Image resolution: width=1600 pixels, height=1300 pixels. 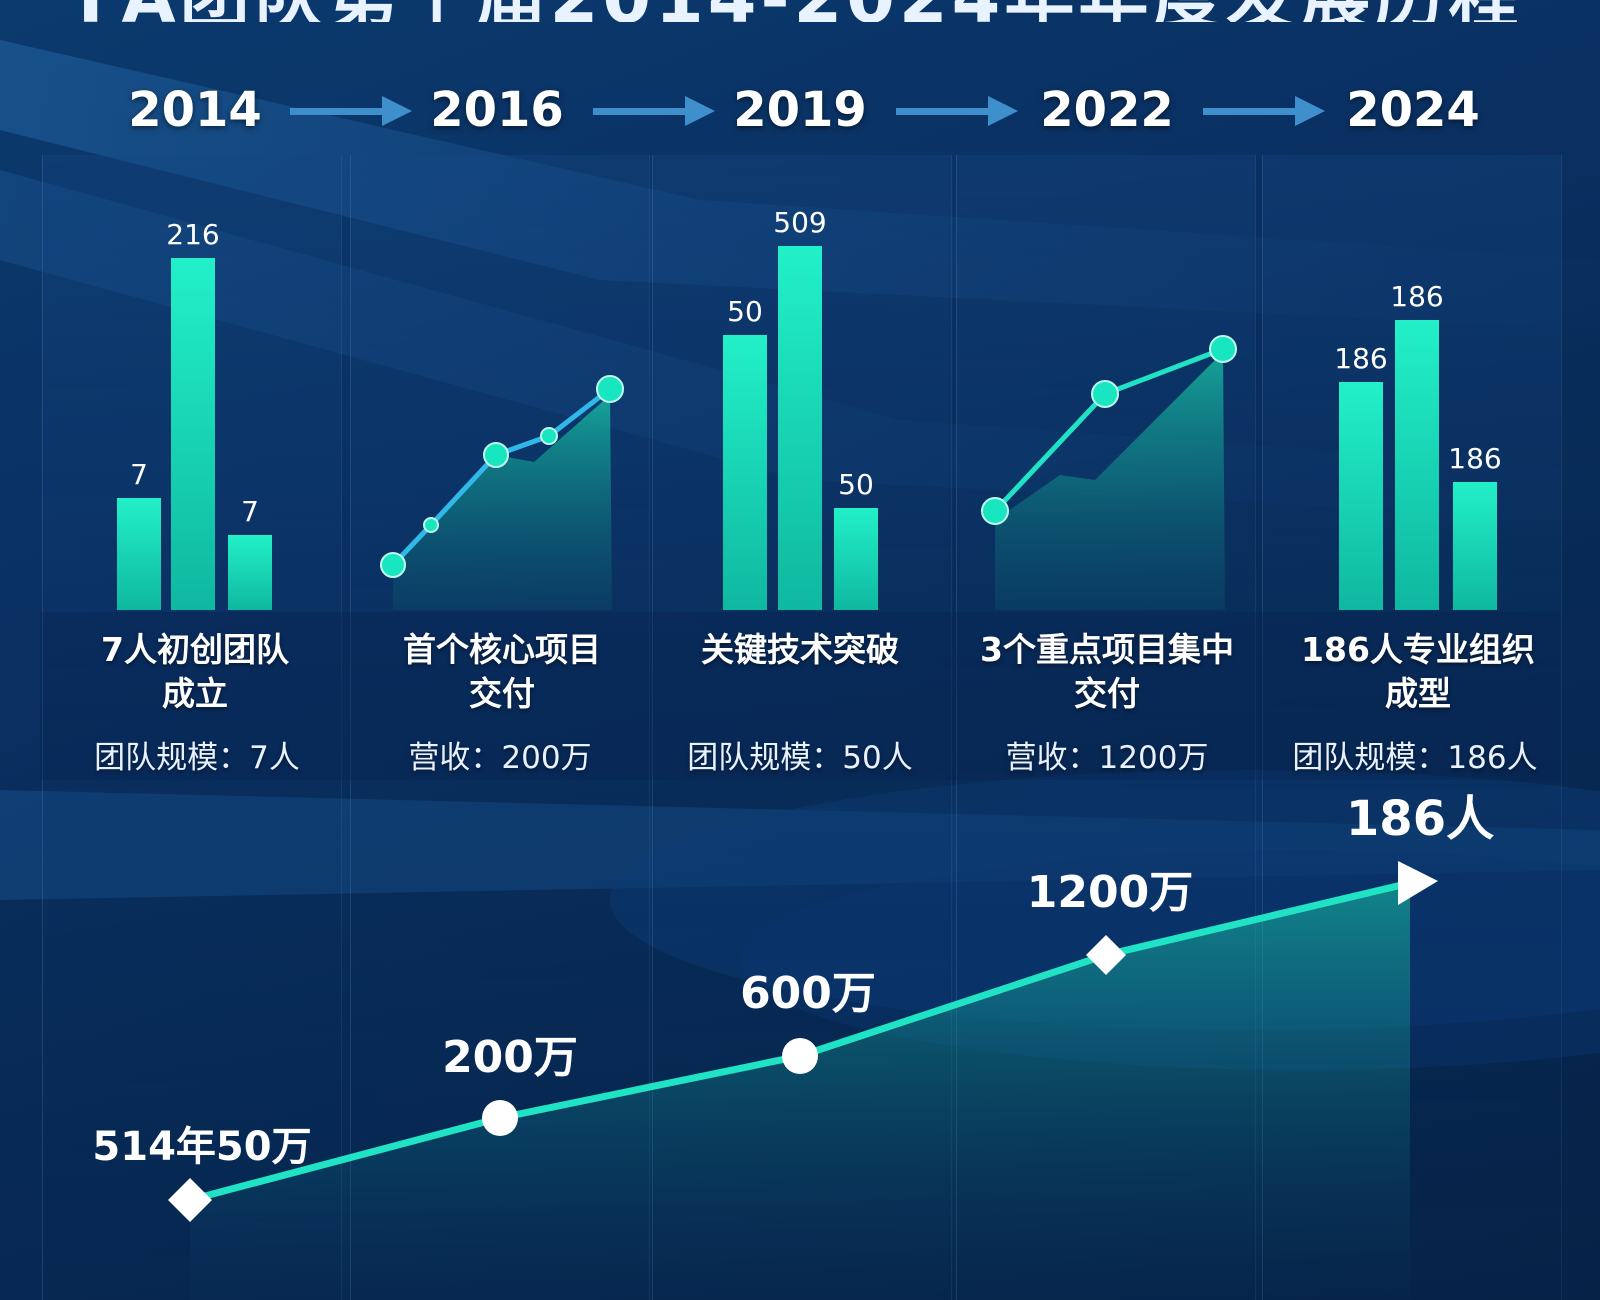 I want to click on year-2022: 2022, so click(x=1107, y=110).